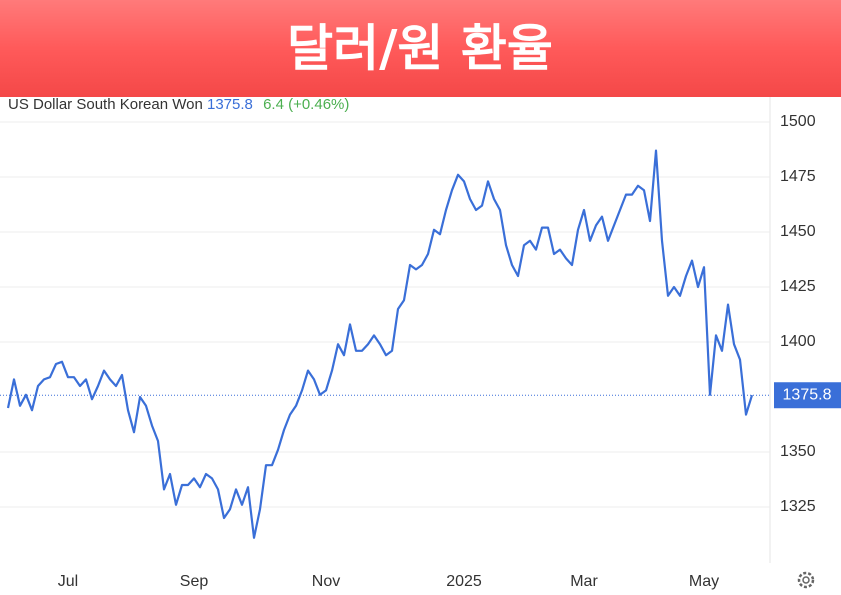 This screenshot has height=595, width=841. I want to click on x-tick-label: Sep, so click(194, 581).